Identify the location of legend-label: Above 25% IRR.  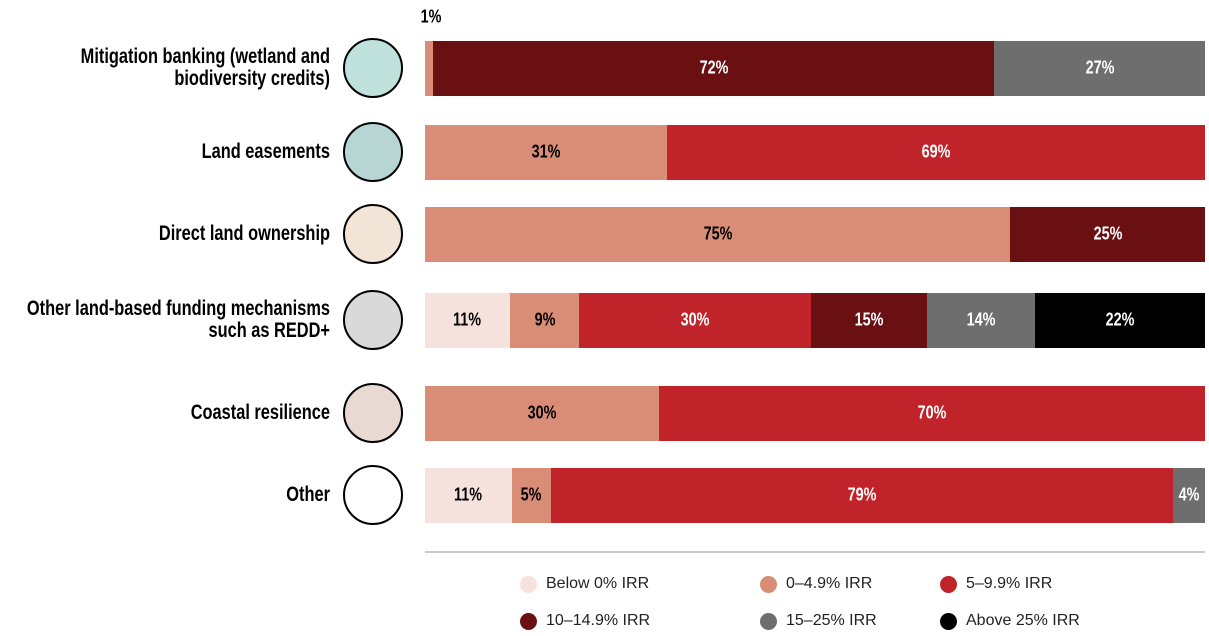
(1023, 620).